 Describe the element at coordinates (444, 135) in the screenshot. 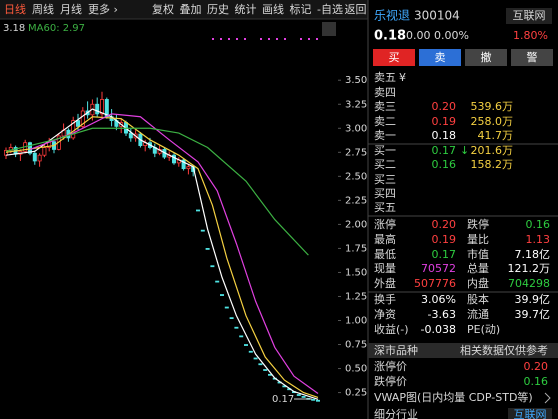

I see `order-price: 0.18` at that location.